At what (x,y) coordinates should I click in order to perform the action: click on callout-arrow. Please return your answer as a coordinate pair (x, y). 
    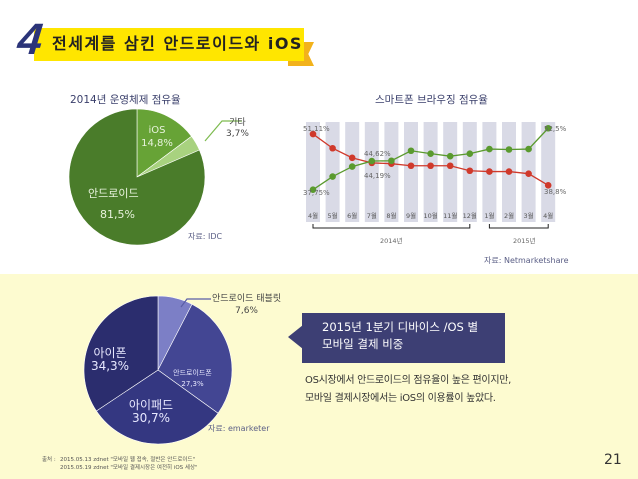
    Looking at the image, I should click on (295, 337).